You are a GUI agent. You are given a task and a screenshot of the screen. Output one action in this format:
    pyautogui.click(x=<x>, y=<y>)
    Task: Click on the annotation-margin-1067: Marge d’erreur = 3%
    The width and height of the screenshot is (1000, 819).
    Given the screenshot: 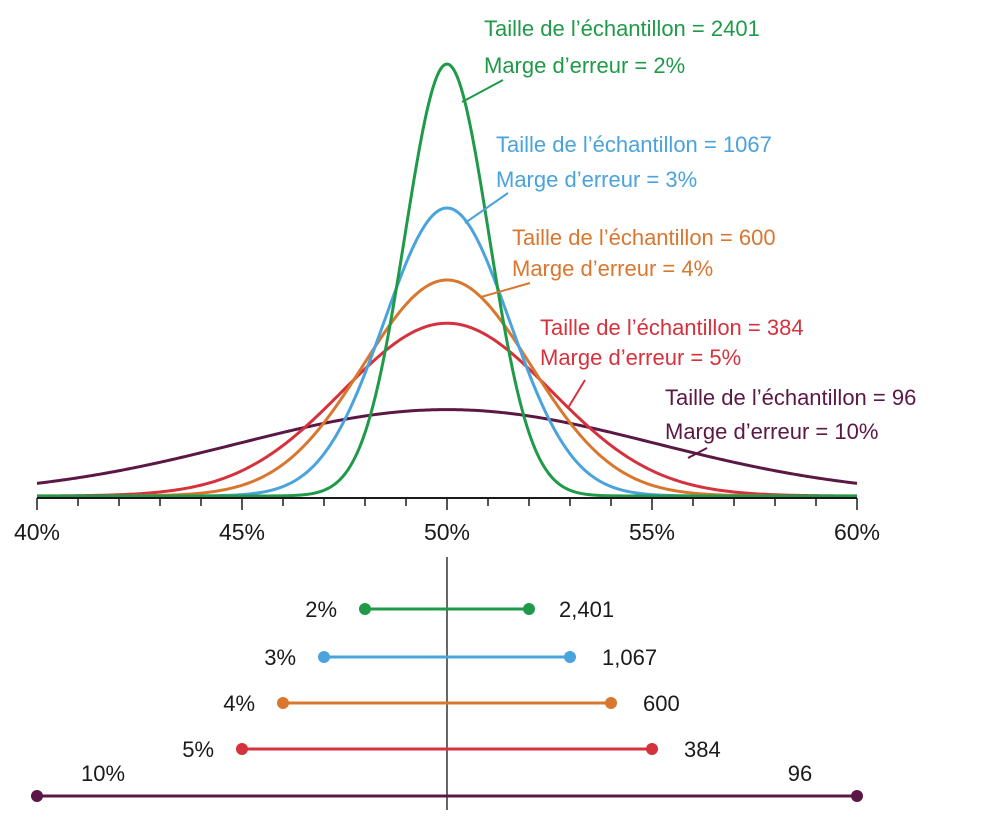 What is the action you would take?
    pyautogui.click(x=596, y=179)
    